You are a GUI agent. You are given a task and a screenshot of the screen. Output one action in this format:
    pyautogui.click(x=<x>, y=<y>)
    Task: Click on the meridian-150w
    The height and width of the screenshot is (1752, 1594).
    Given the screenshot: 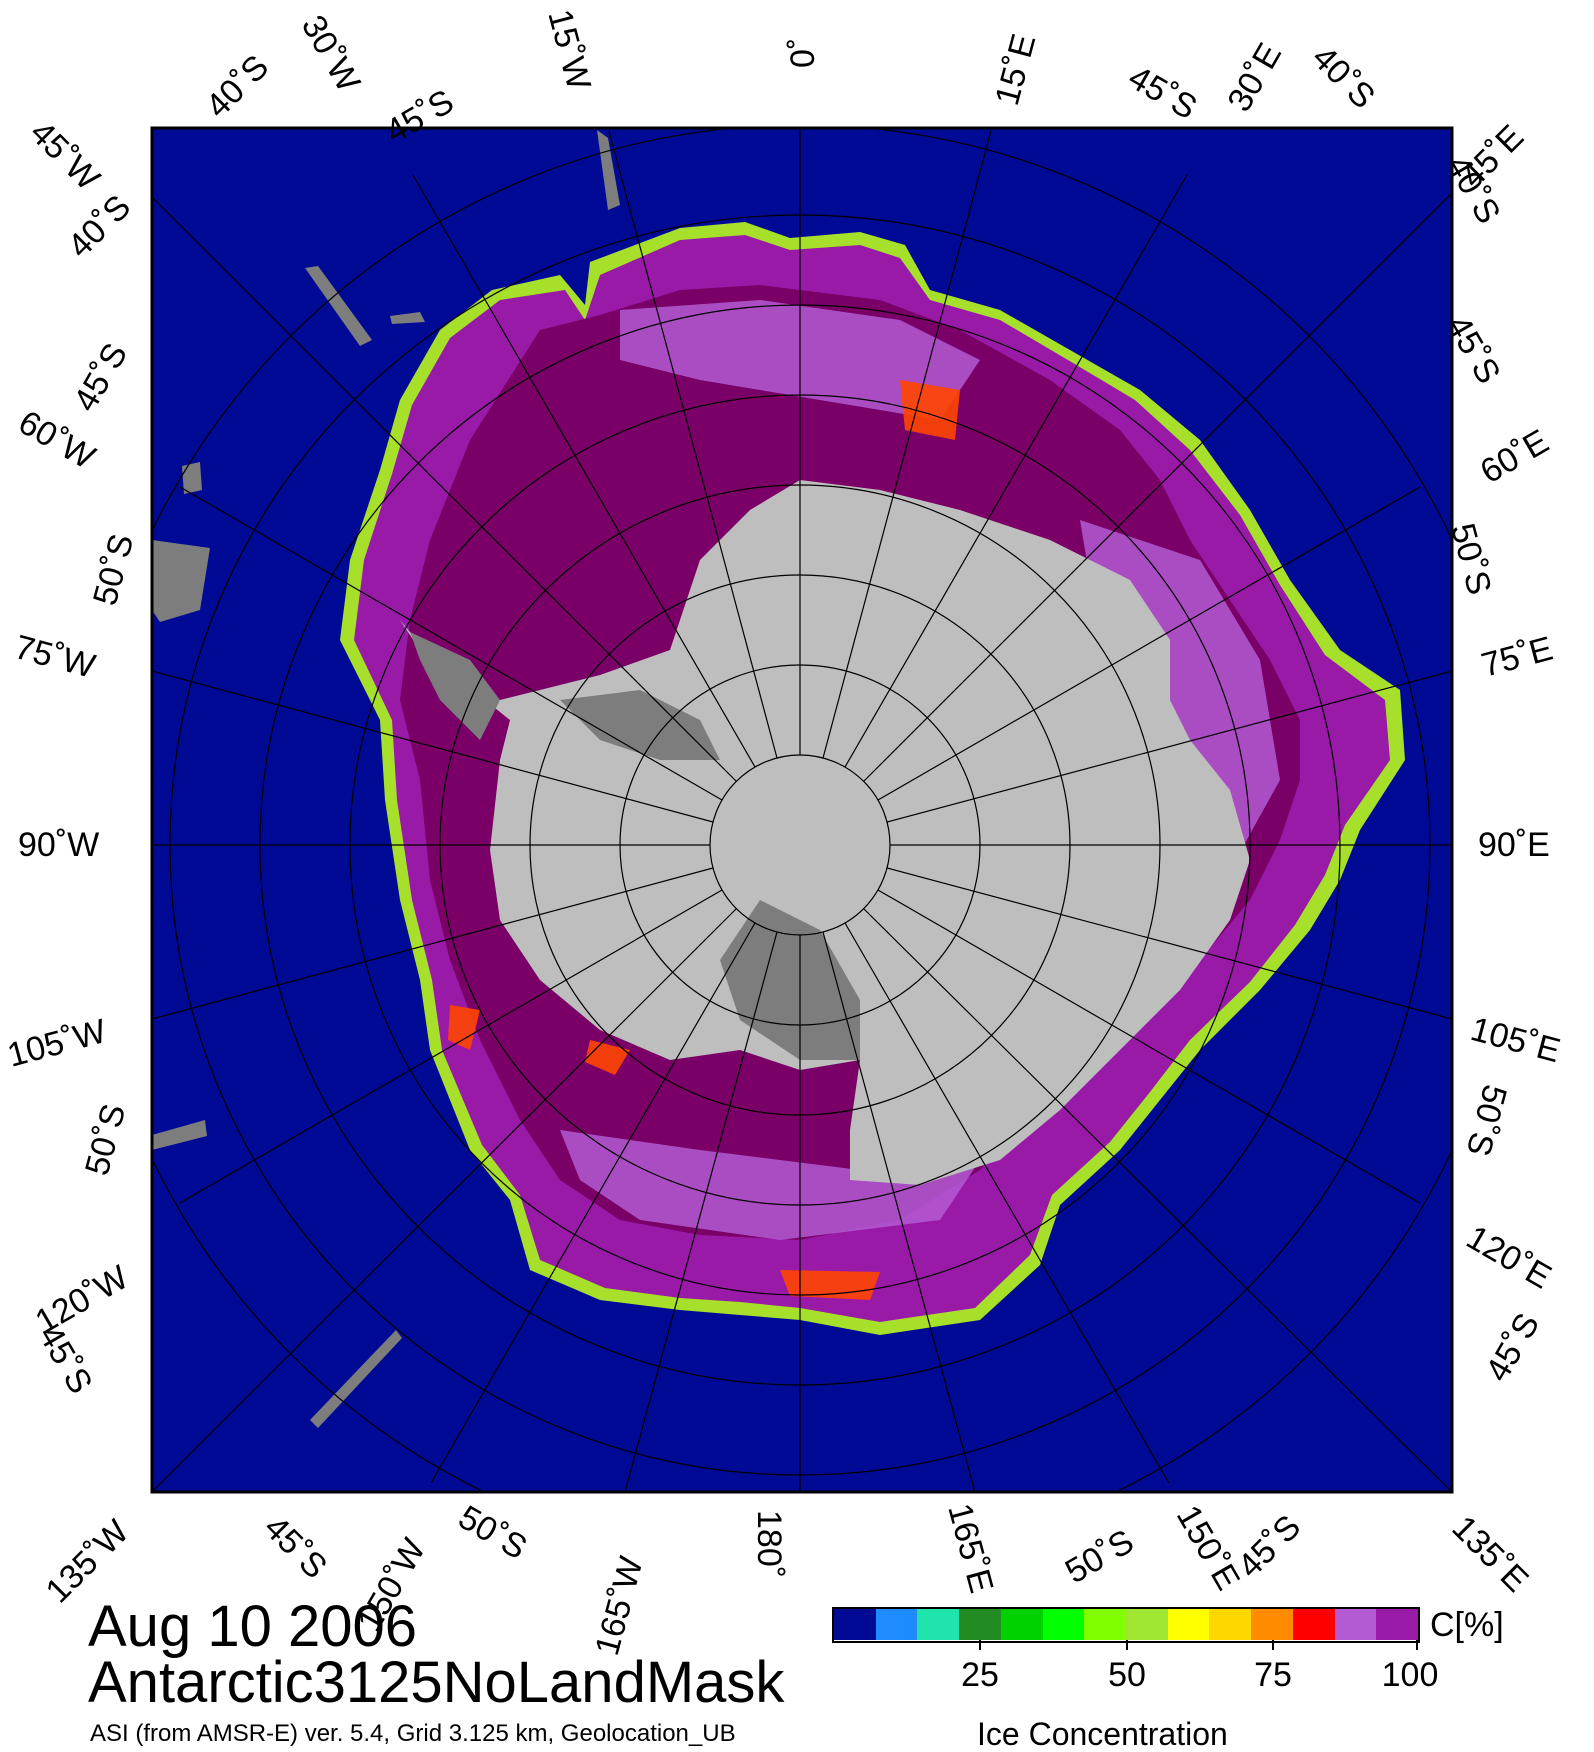 What is the action you would take?
    pyautogui.click(x=593, y=1203)
    